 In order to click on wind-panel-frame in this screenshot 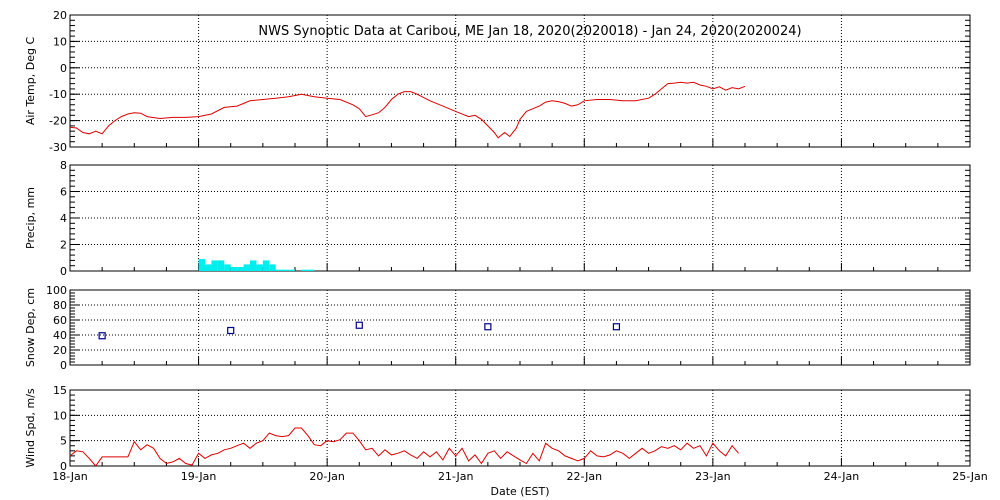, I will do `click(520, 428)`.